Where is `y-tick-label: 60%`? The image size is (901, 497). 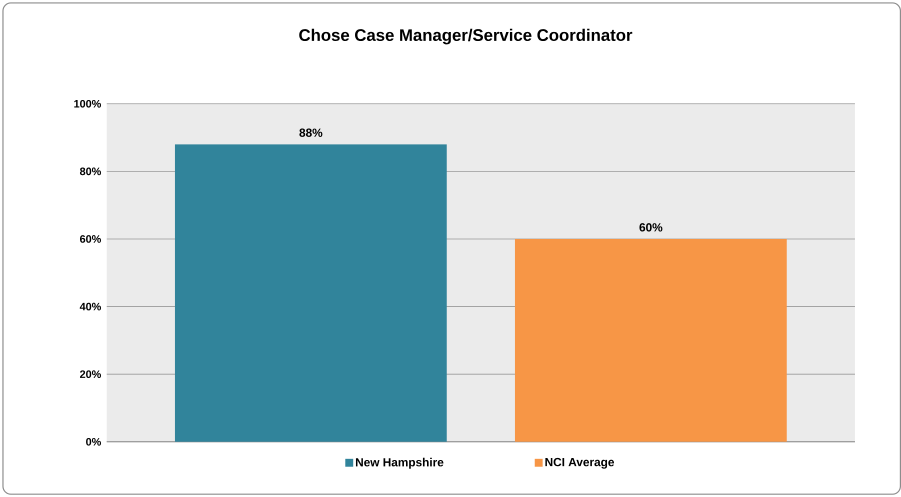 y-tick-label: 60% is located at coordinates (91, 239).